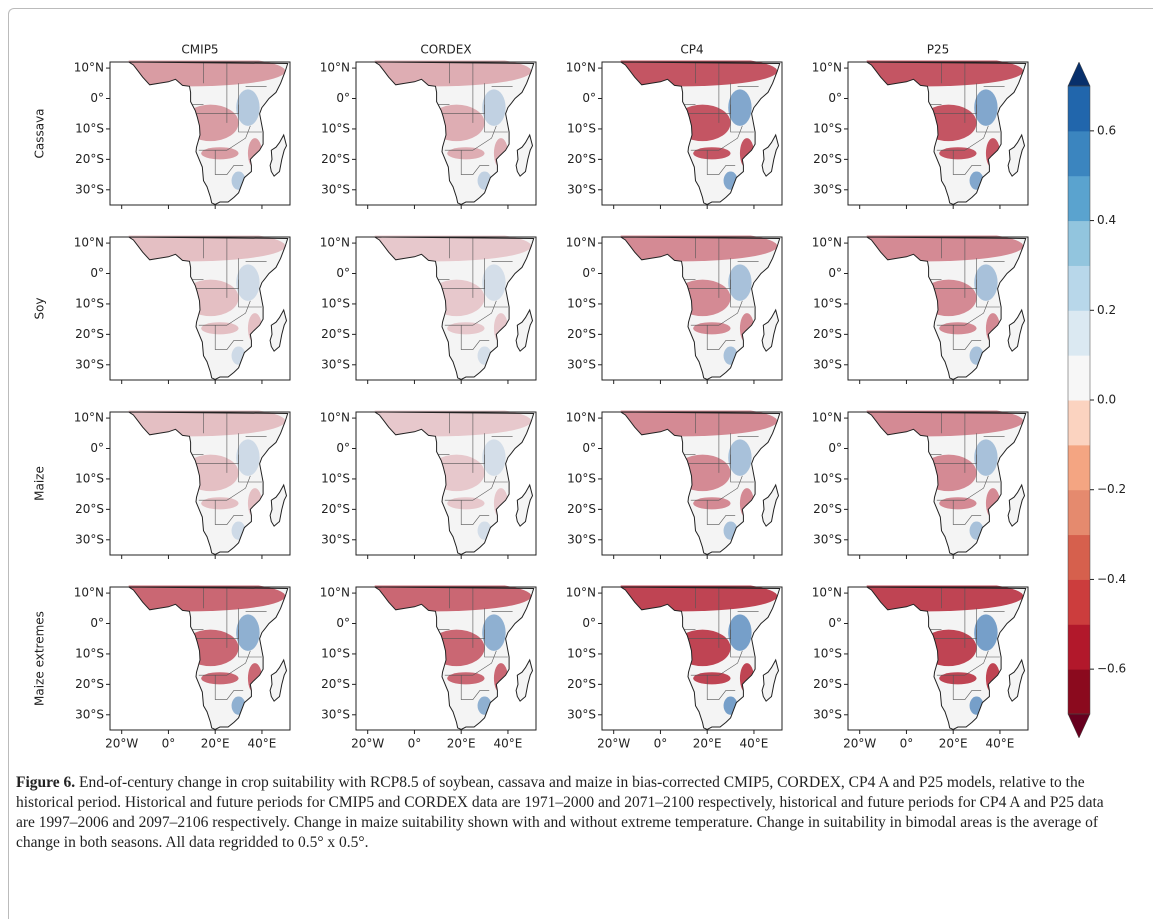 The width and height of the screenshot is (1153, 919). What do you see at coordinates (262, 744) in the screenshot?
I see `lon-tick-label: 40°E` at bounding box center [262, 744].